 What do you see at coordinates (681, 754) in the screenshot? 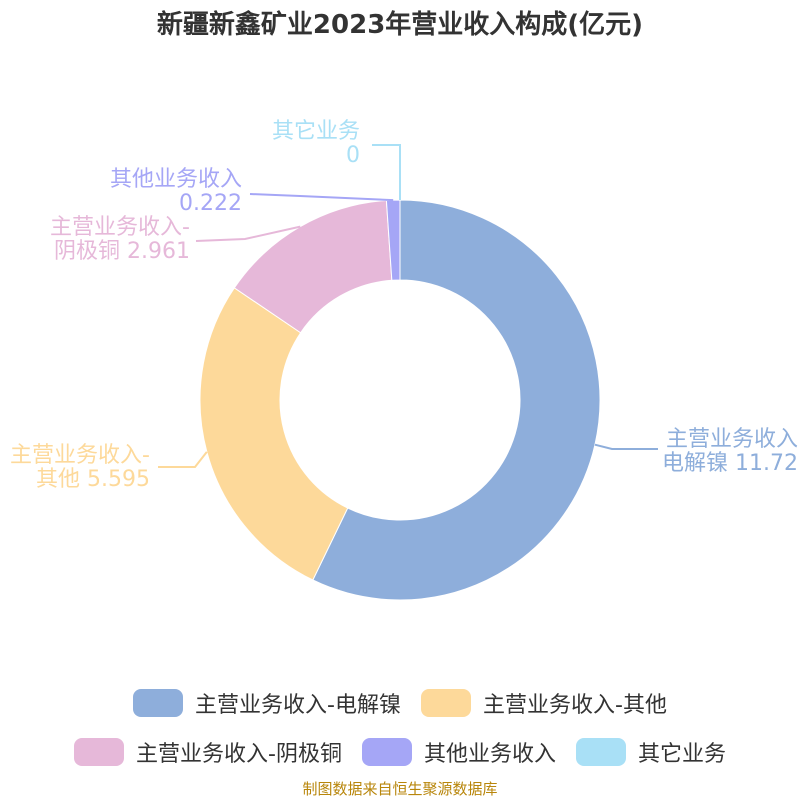
I see `legend-label: 其它业务` at bounding box center [681, 754].